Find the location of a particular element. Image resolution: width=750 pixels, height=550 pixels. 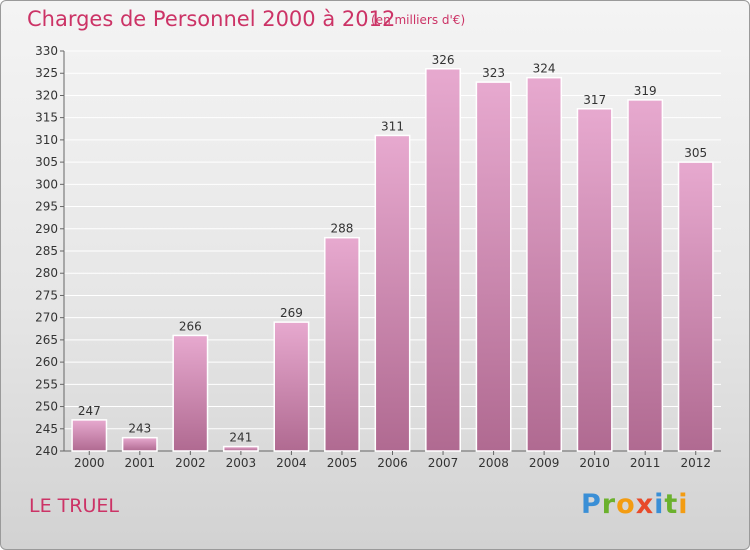

value-label-2002: 266 is located at coordinates (190, 326).